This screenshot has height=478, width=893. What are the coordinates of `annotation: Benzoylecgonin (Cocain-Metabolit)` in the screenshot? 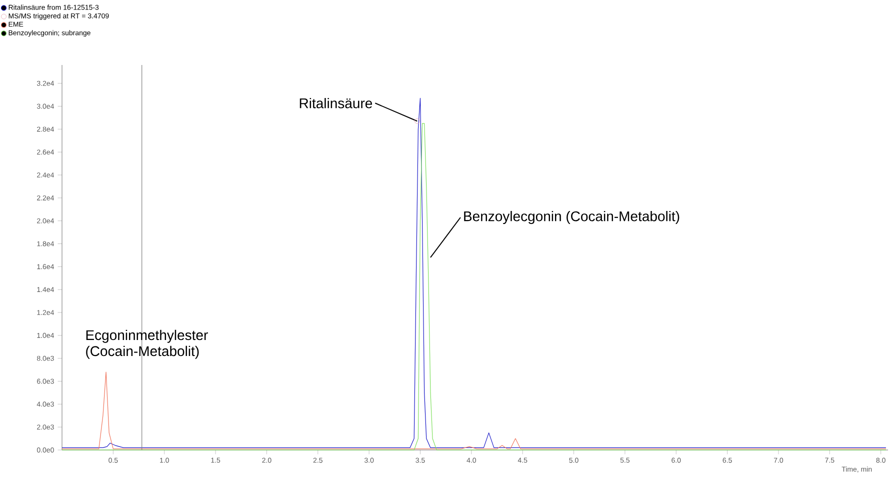 It's located at (572, 217).